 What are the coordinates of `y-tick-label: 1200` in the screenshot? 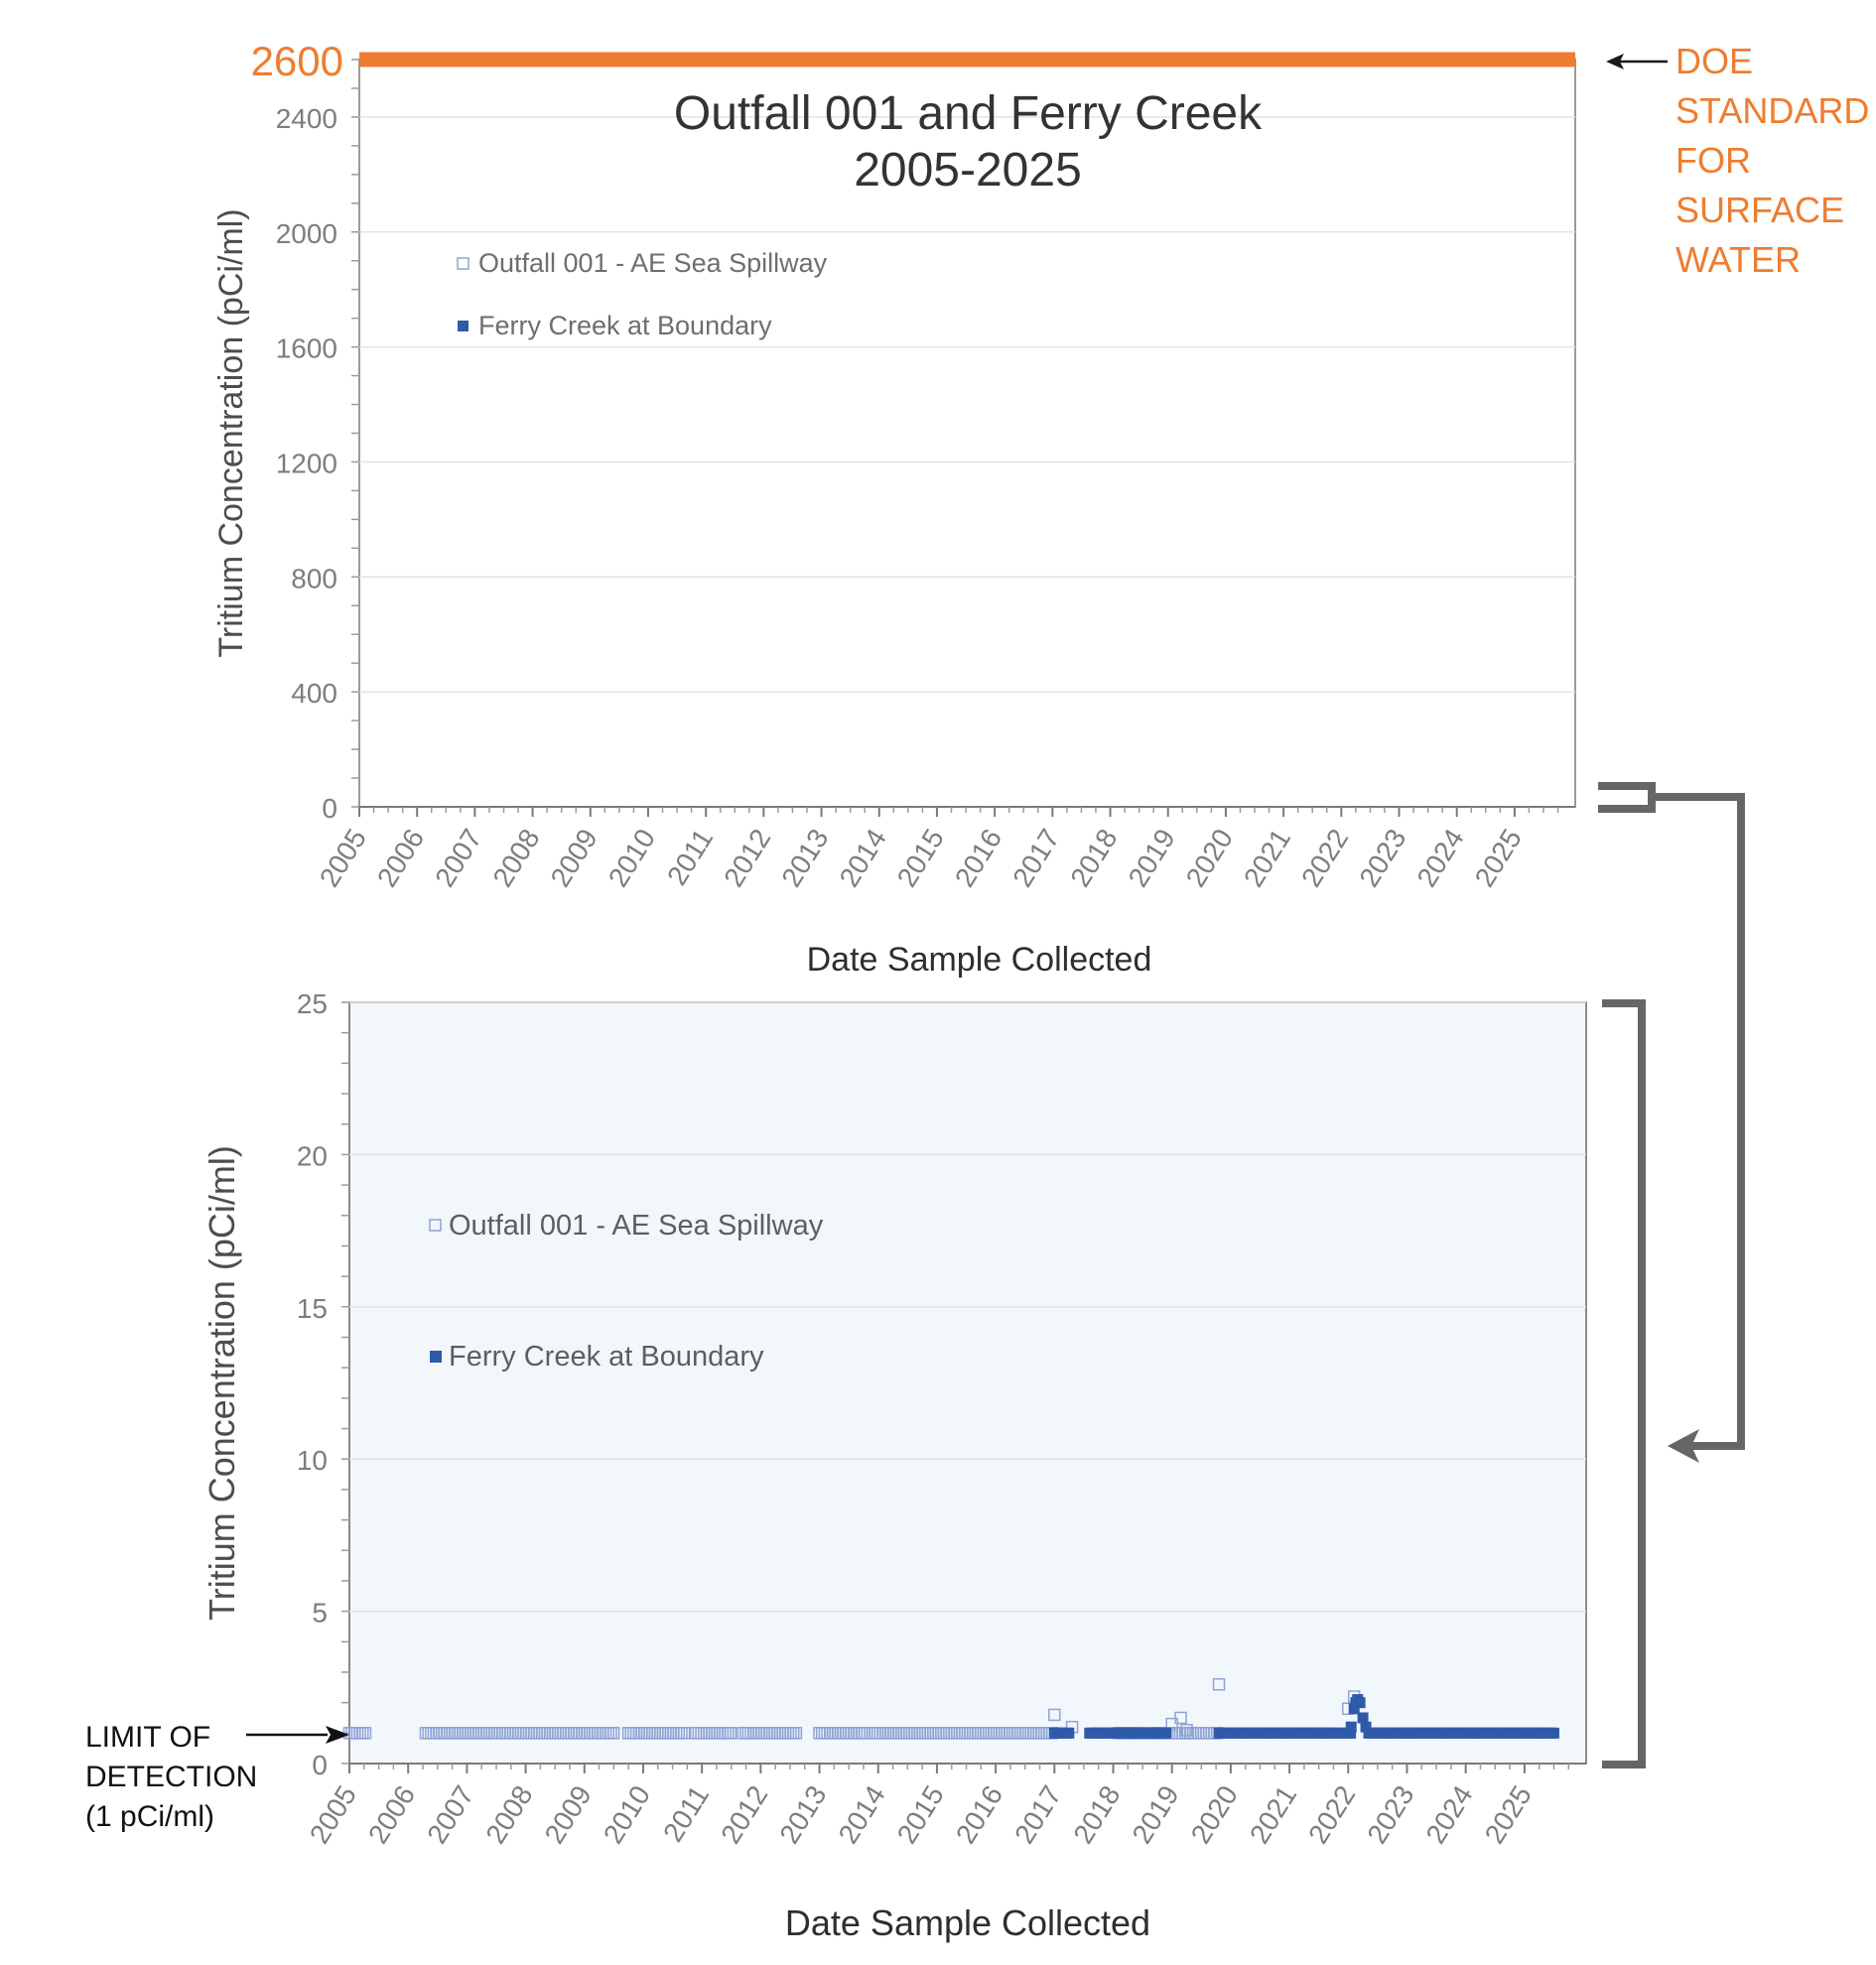 It's located at (306, 463).